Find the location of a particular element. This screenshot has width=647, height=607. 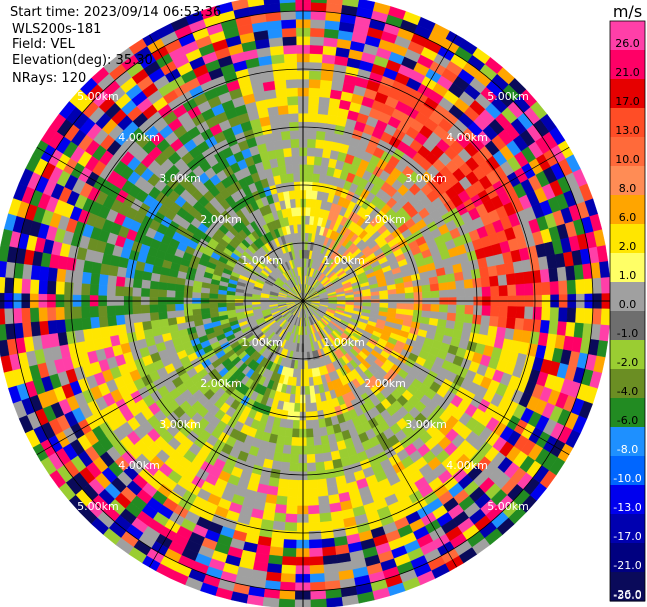

colorbar-tick-label: -8.0 is located at coordinates (627, 449).